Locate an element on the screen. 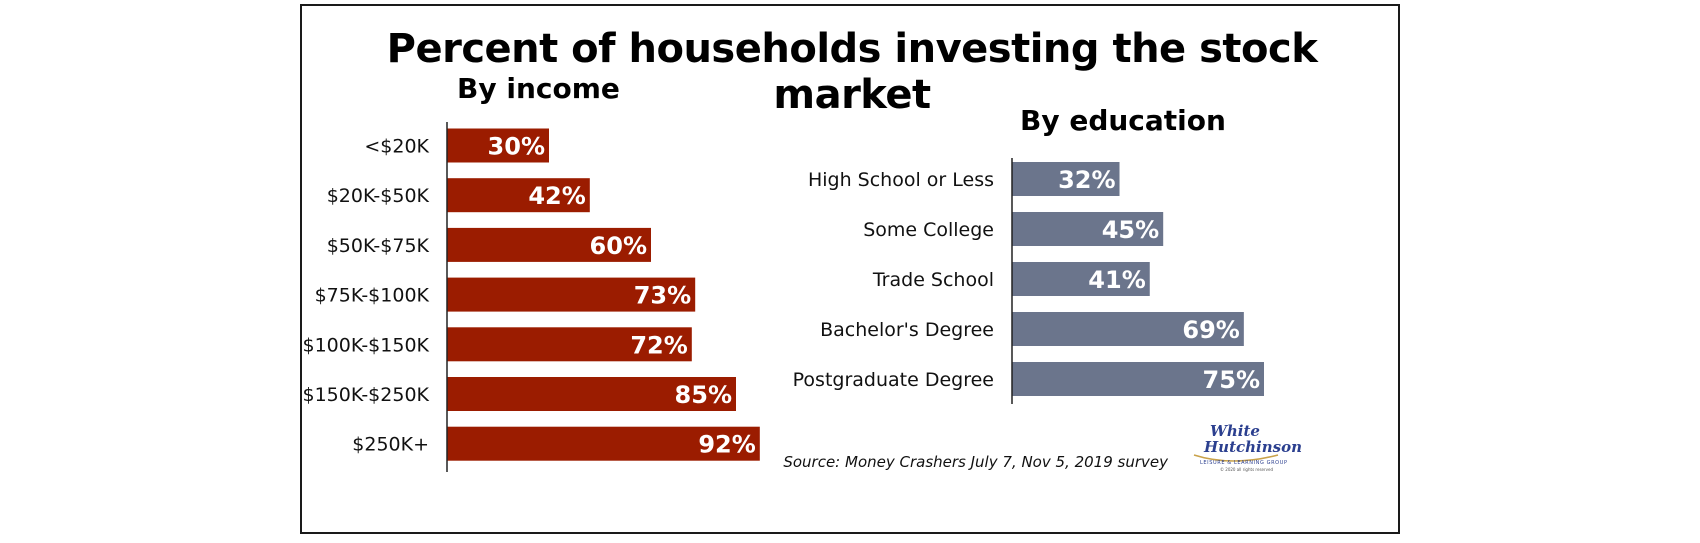  income-bar-100k-150k is located at coordinates (569, 344).